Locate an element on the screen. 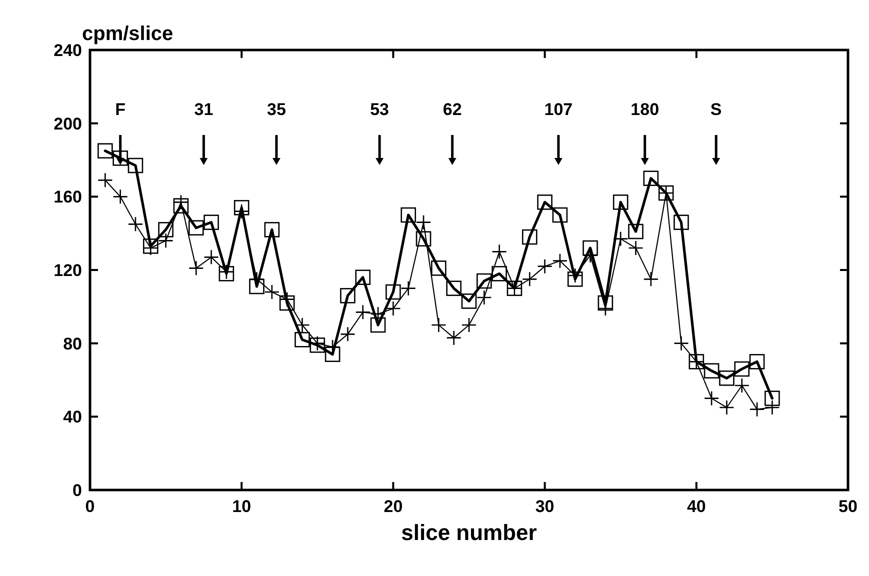 This screenshot has height=576, width=869. y-tick-label: 160 is located at coordinates (68, 197).